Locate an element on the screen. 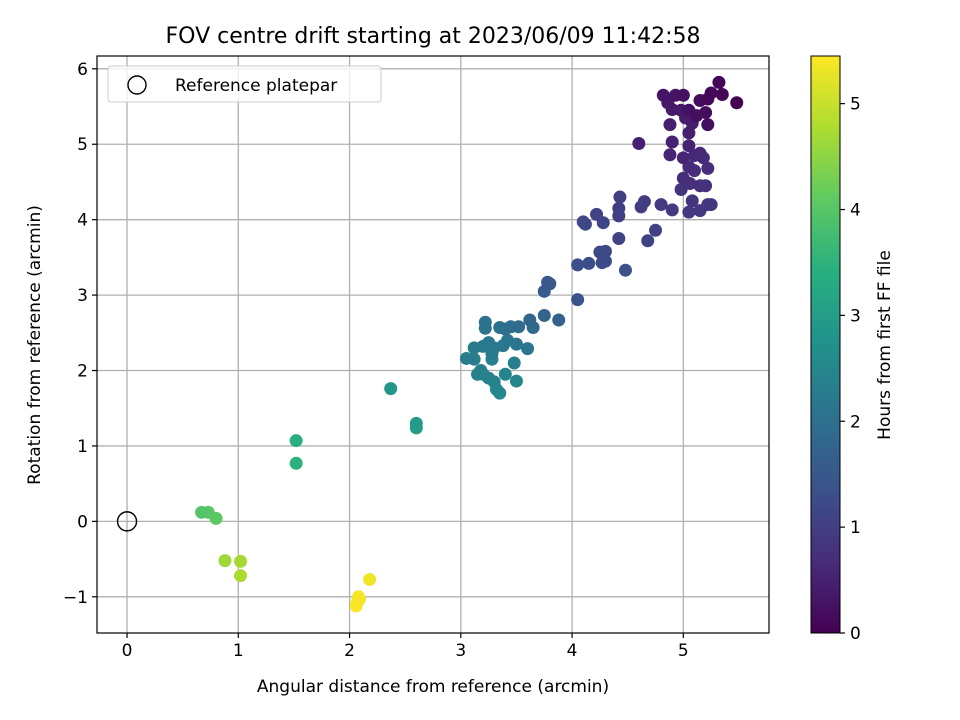  y-tick-label: 6 is located at coordinates (82, 70).